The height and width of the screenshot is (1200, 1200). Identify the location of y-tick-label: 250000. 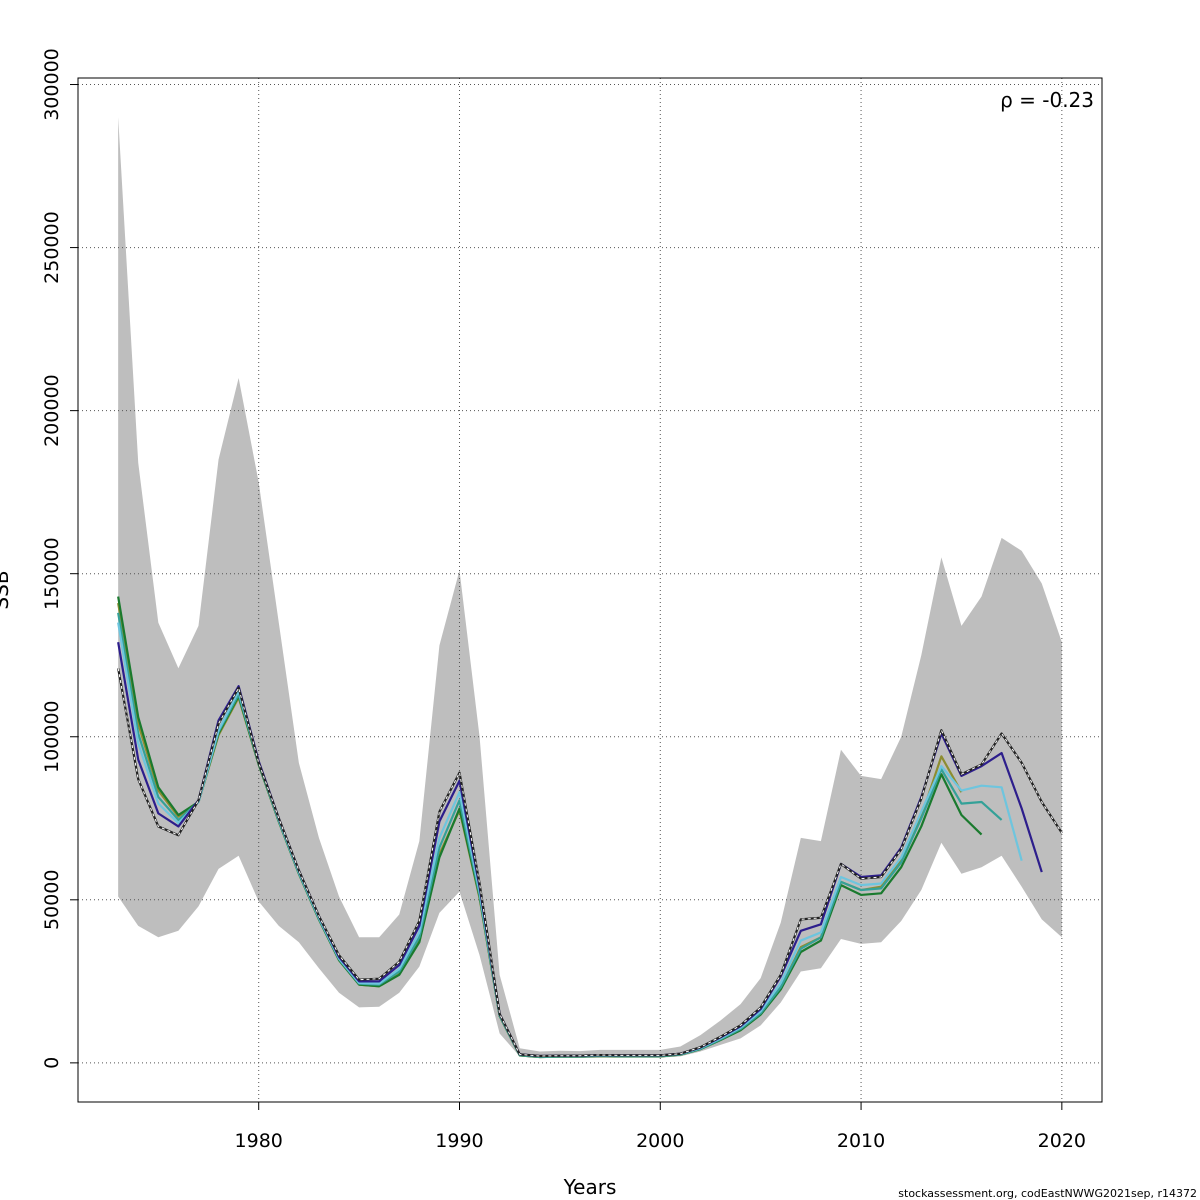
(52, 247).